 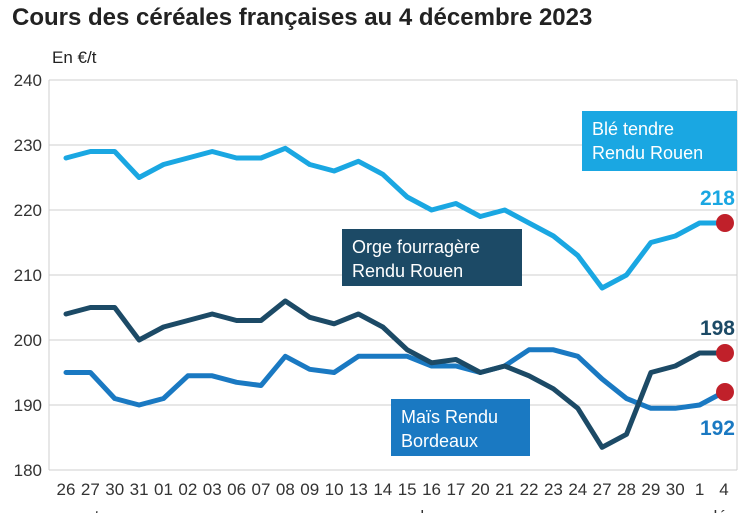 What do you see at coordinates (724, 510) in the screenshot?
I see `x-month-label: déc.` at bounding box center [724, 510].